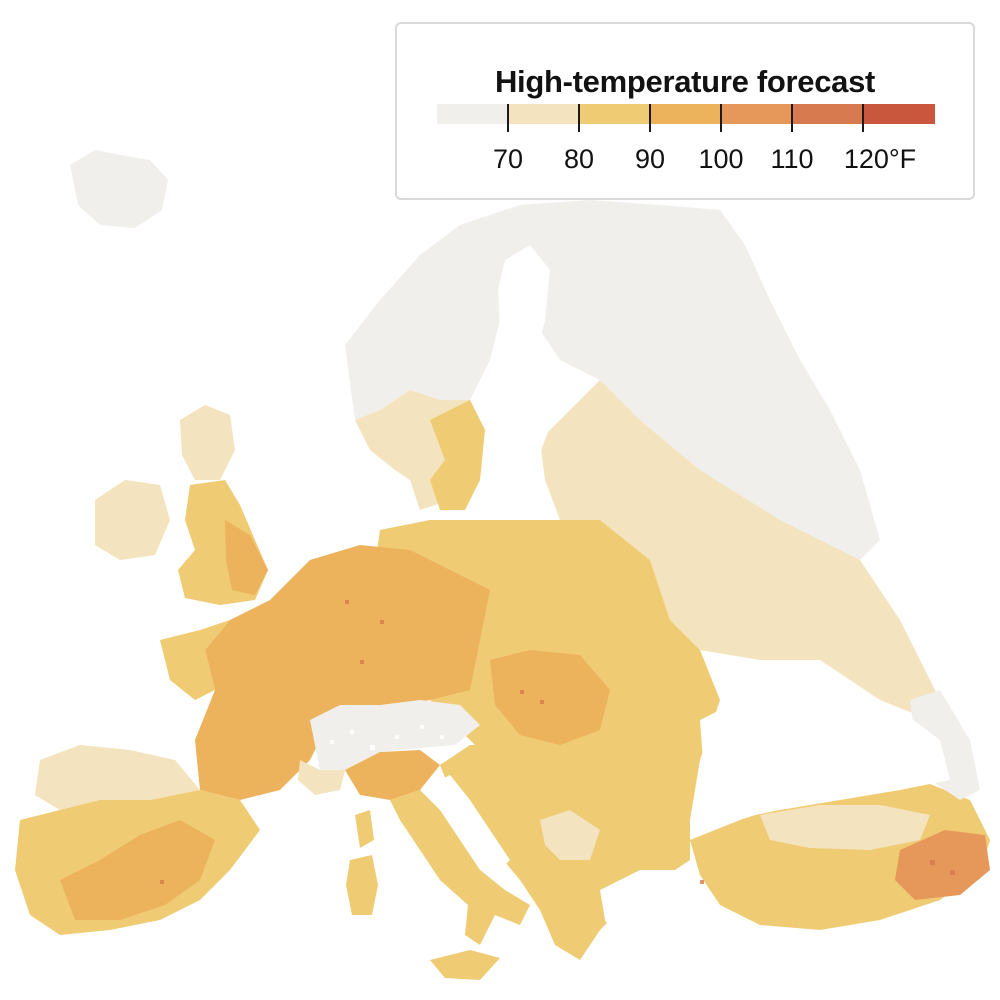 This screenshot has height=1000, width=1000. I want to click on legend-label-80: 80, so click(579, 159).